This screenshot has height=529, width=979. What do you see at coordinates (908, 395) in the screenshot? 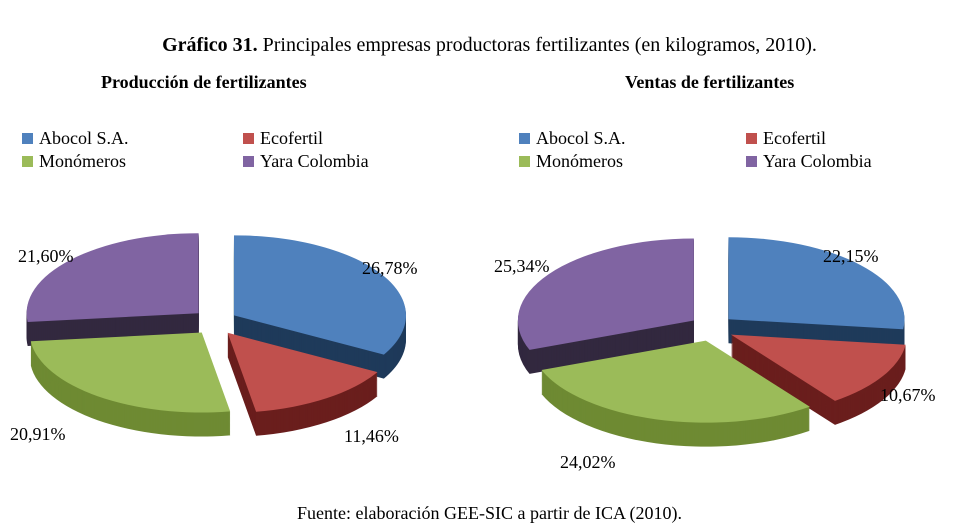
I see `data-label: 10,67%` at bounding box center [908, 395].